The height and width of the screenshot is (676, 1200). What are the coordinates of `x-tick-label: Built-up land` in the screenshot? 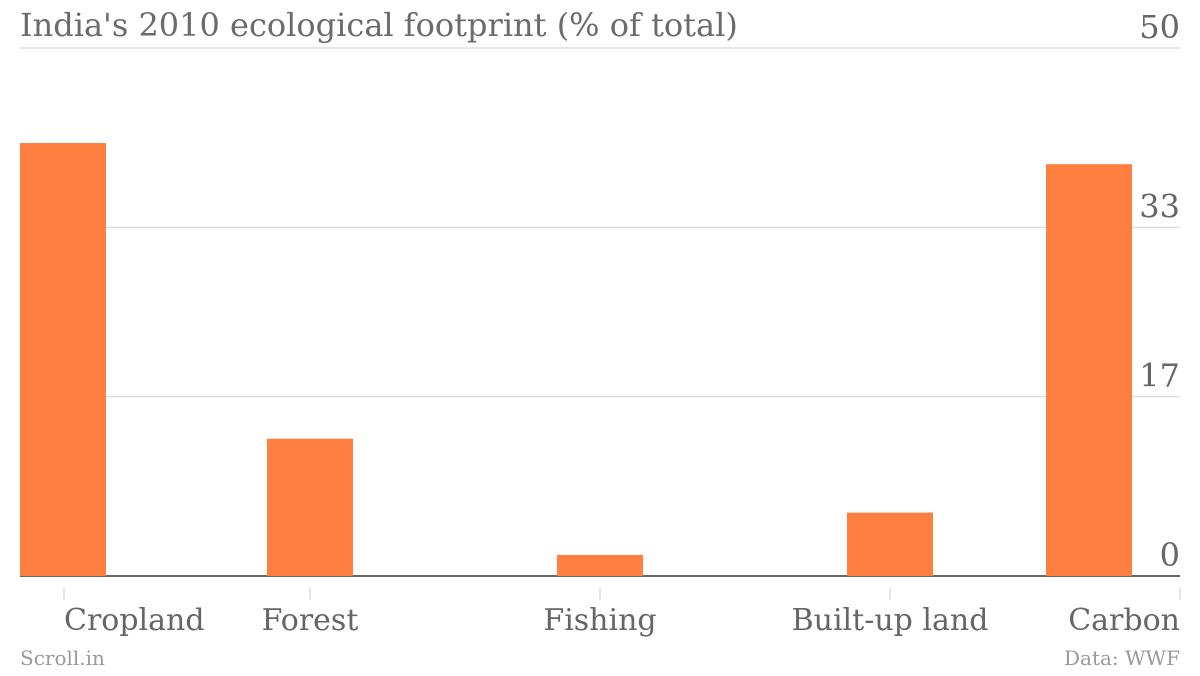 It's located at (890, 620).